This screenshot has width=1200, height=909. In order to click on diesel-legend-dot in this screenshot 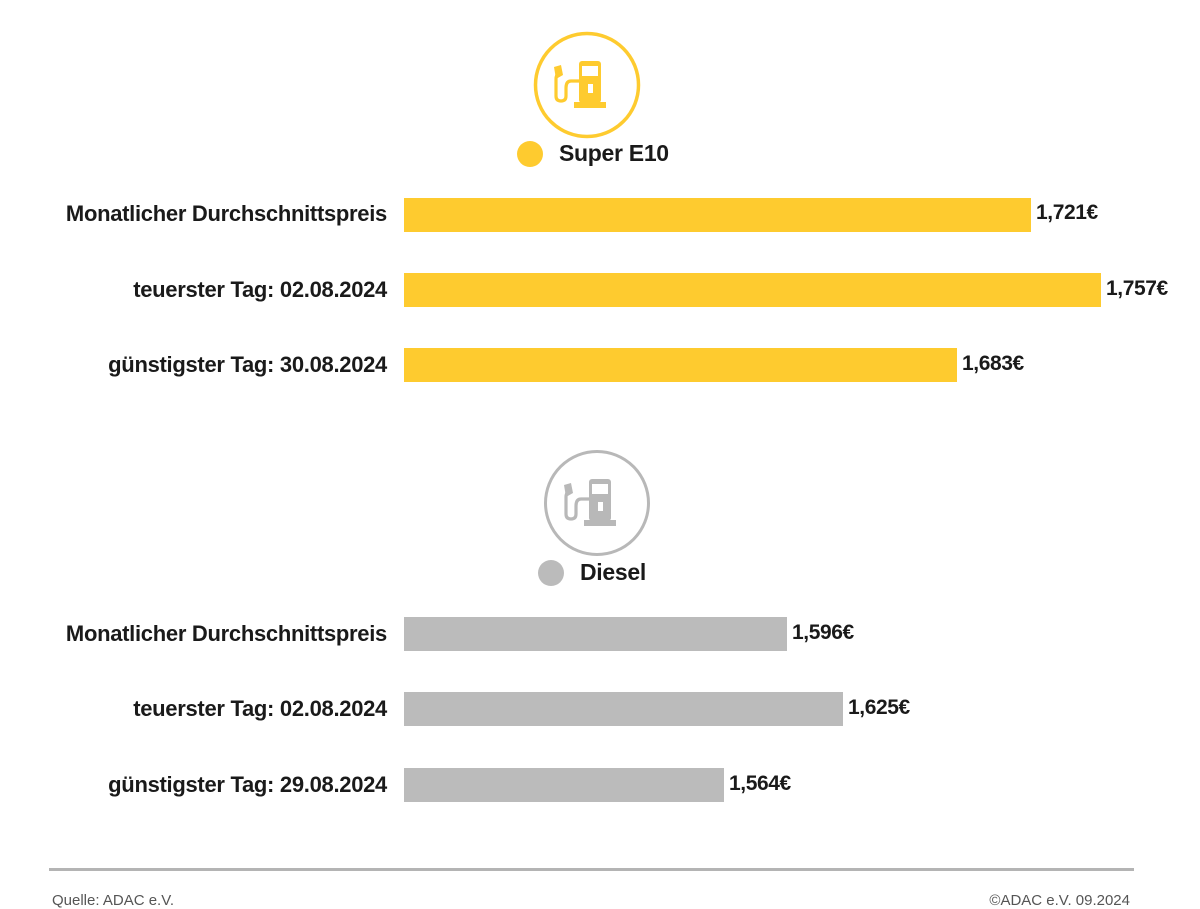, I will do `click(551, 572)`.